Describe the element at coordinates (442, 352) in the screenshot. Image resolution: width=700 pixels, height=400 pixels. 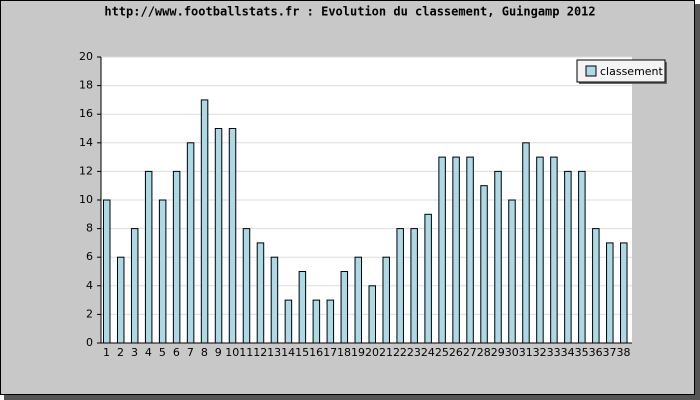
I see `x-tick-label: 25` at that location.